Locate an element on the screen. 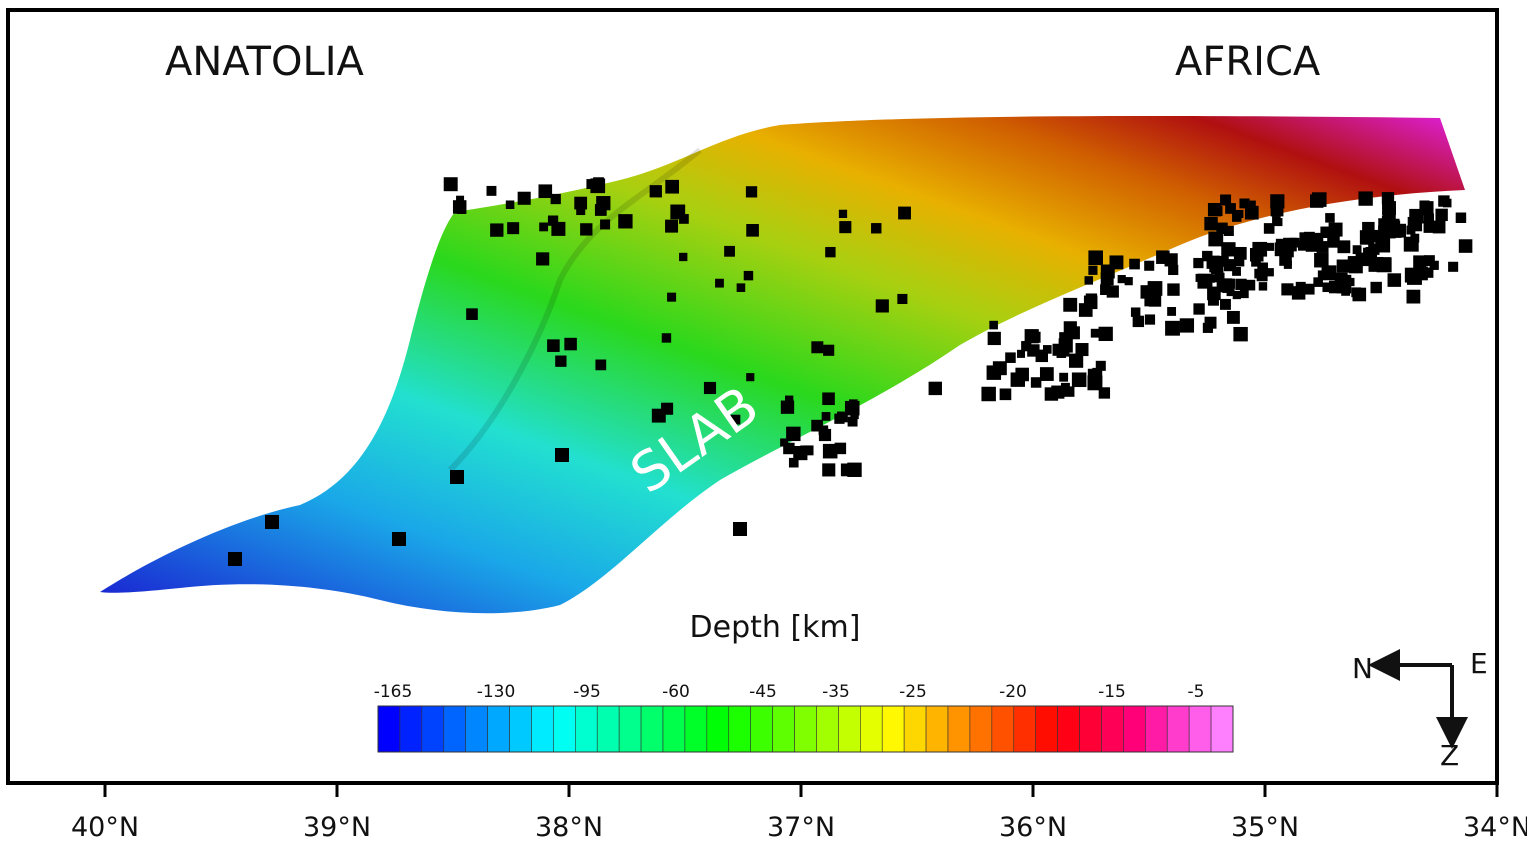  region-label: ANATOLIA is located at coordinates (265, 62).